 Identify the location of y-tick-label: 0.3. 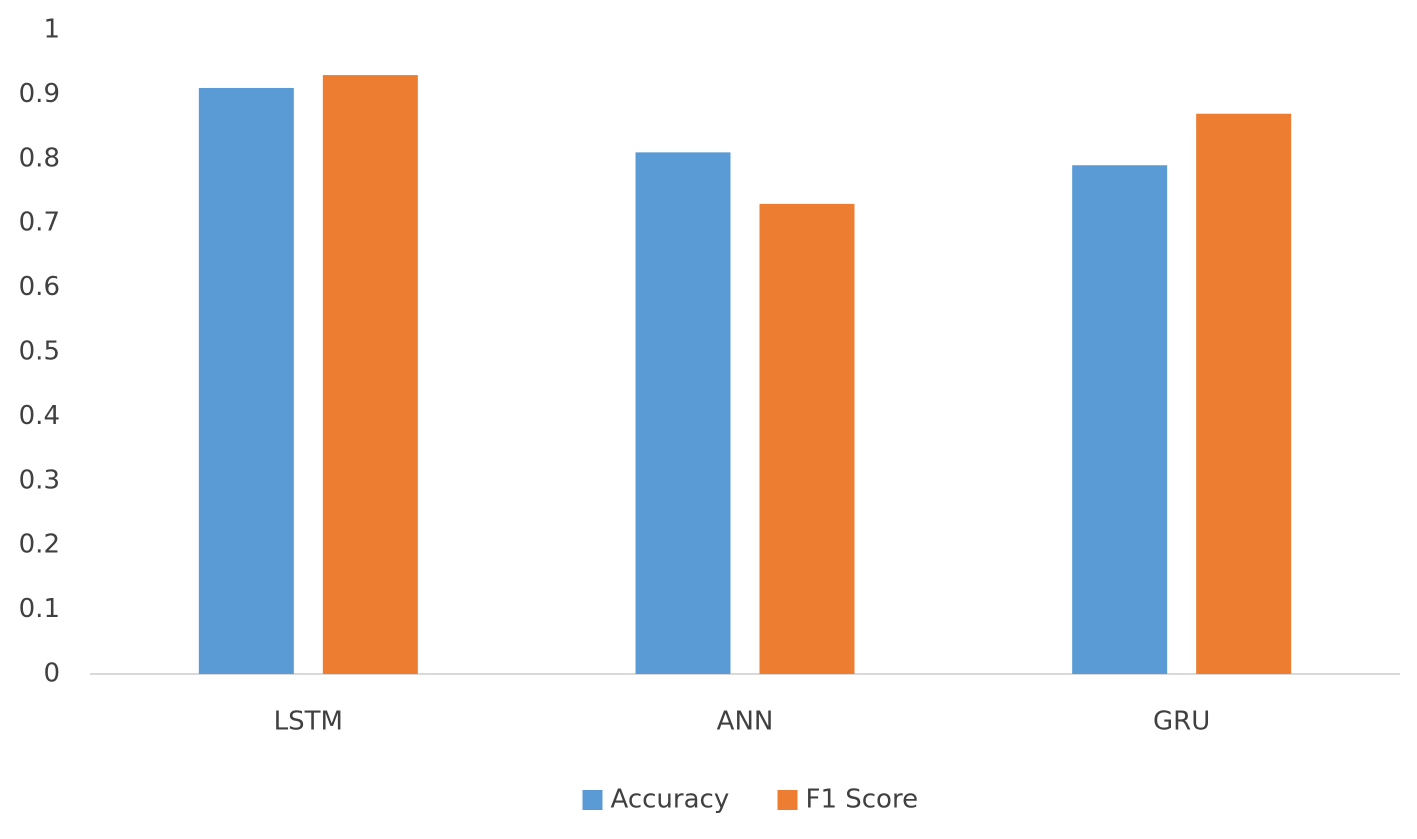
(39, 480).